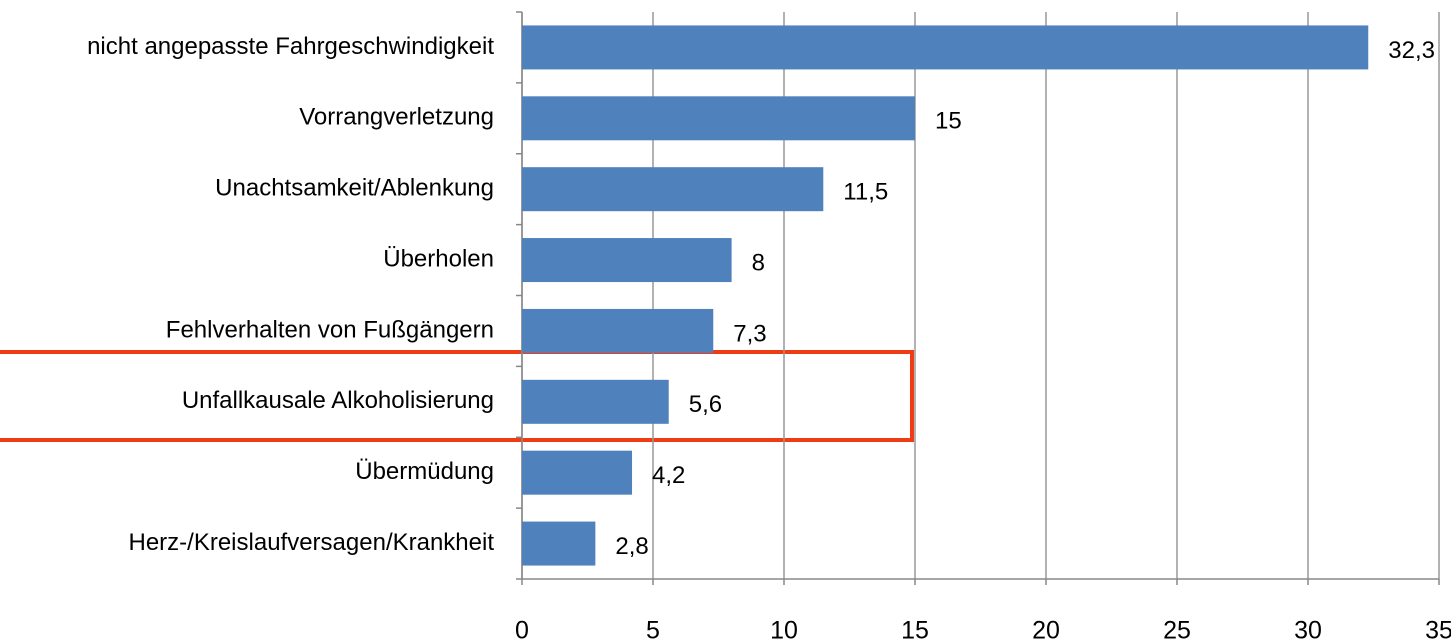 This screenshot has height=644, width=1451. I want to click on value-label: 15, so click(948, 121).